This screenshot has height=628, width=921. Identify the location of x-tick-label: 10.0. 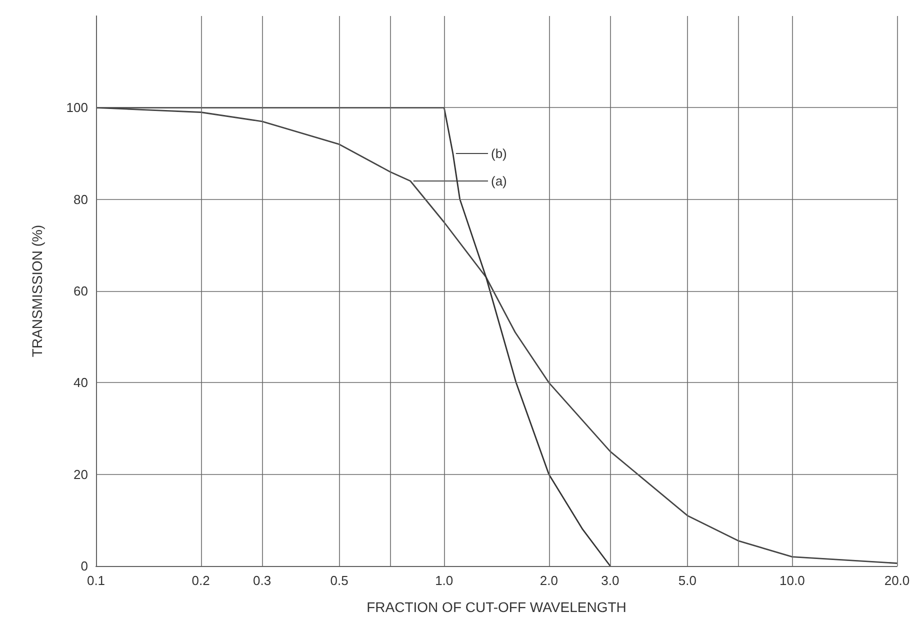
(792, 580).